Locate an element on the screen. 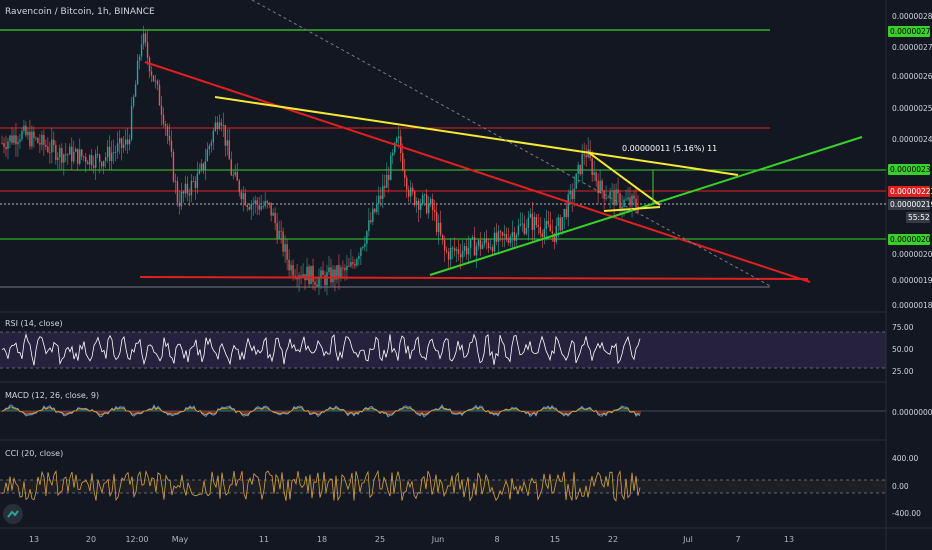 This screenshot has width=932, height=550. time-tick: 8 is located at coordinates (497, 539).